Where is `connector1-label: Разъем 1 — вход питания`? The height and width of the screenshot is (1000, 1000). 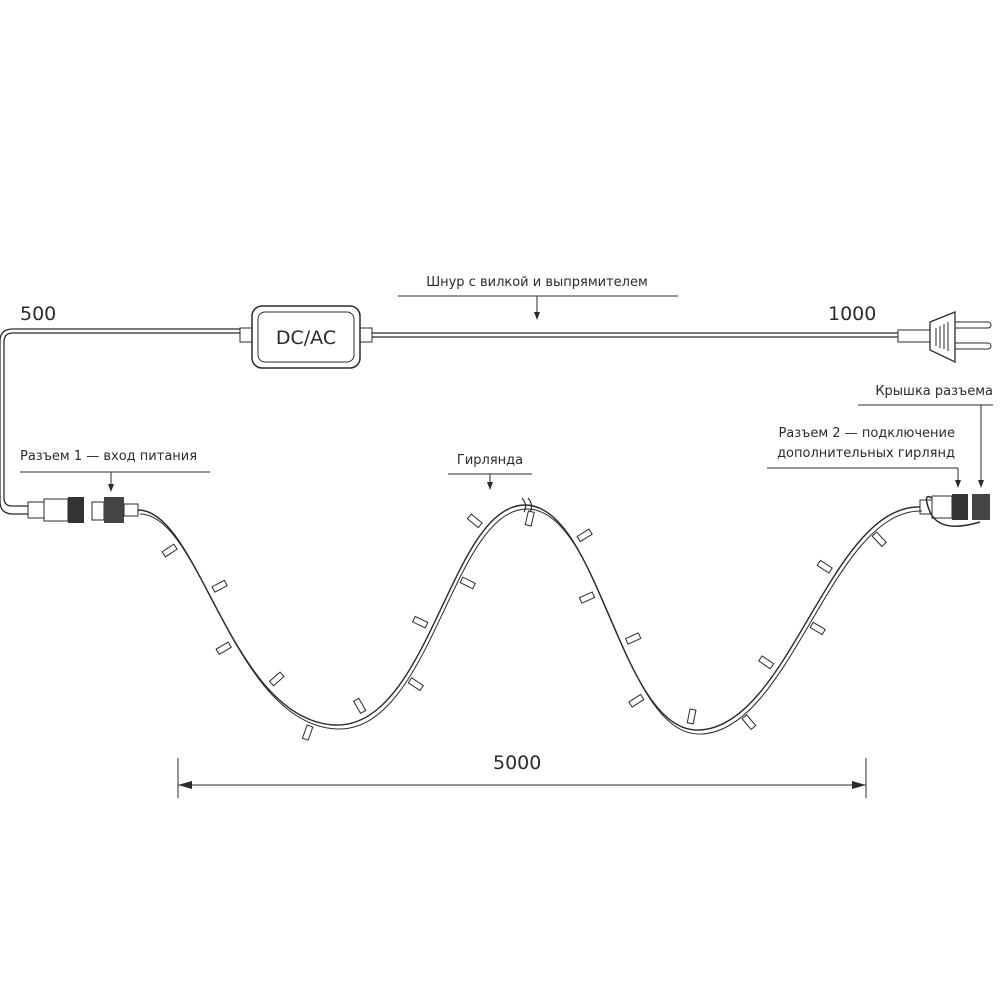
connector1-label: Разъем 1 — вход питания is located at coordinates (108, 456).